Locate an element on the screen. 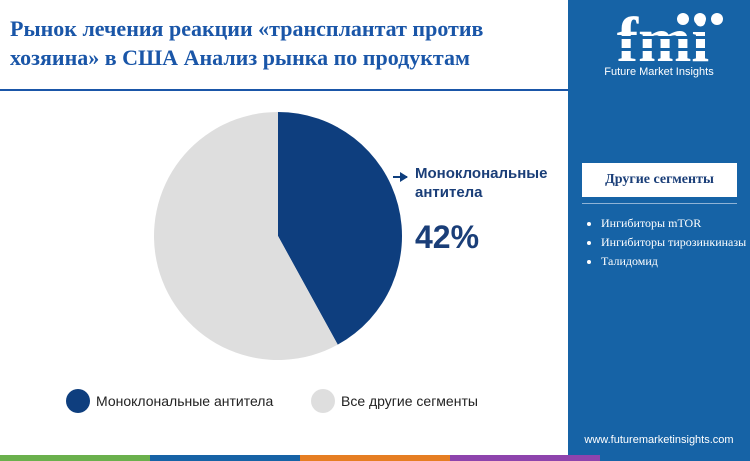  callout-label: Моноклональные антитела is located at coordinates (481, 183).